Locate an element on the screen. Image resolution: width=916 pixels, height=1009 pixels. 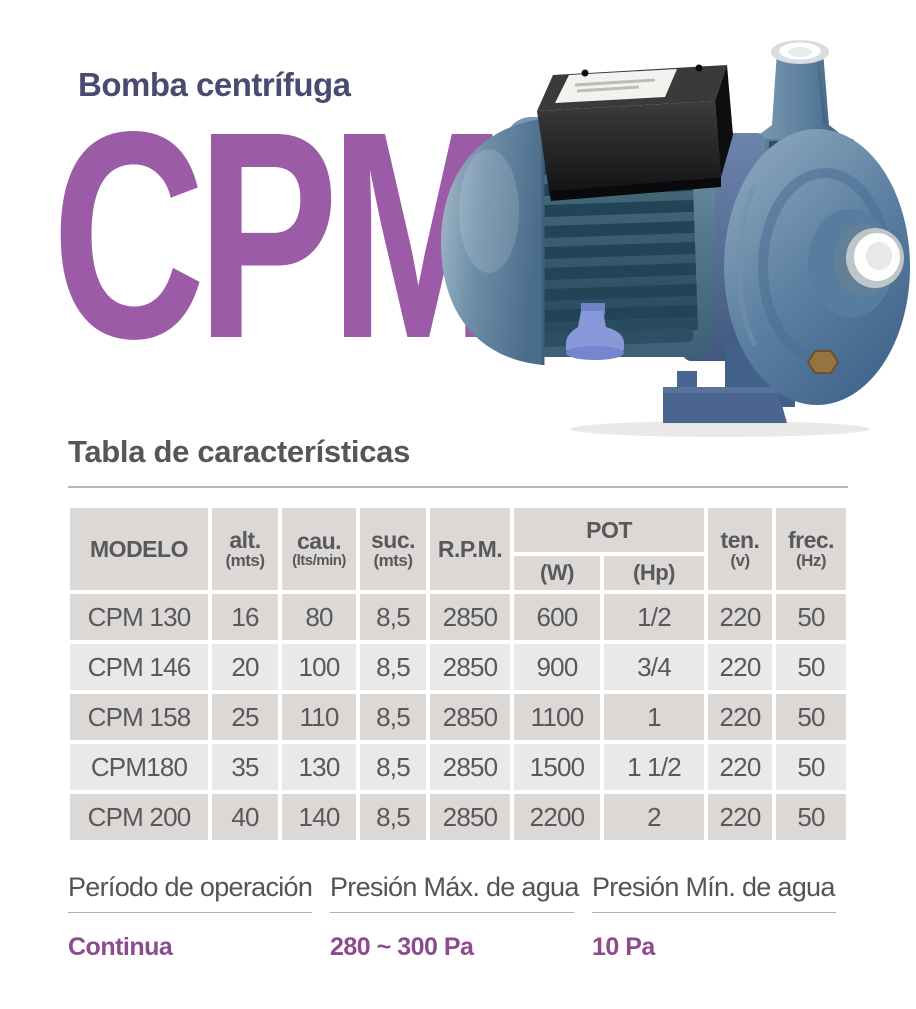
col-header-rpm: R.P.M. is located at coordinates (470, 549).